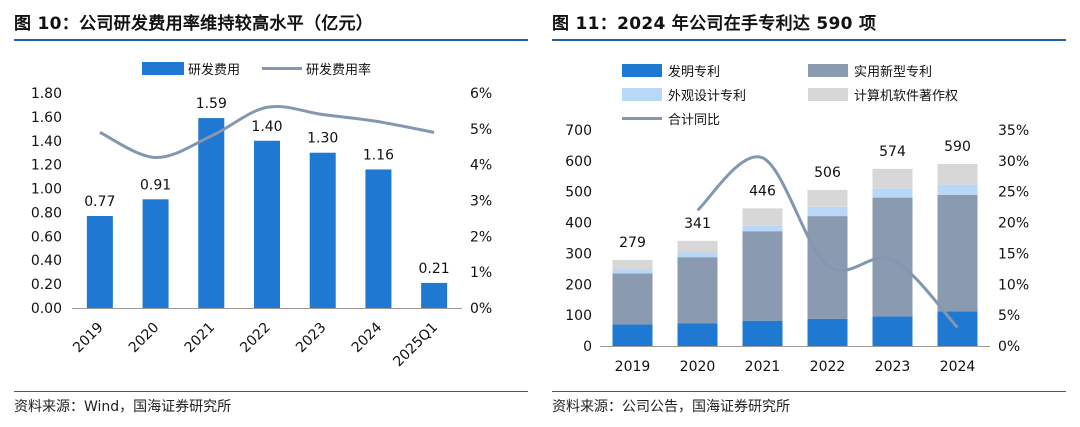  What do you see at coordinates (578, 224) in the screenshot?
I see `y-left-tick: 400` at bounding box center [578, 224].